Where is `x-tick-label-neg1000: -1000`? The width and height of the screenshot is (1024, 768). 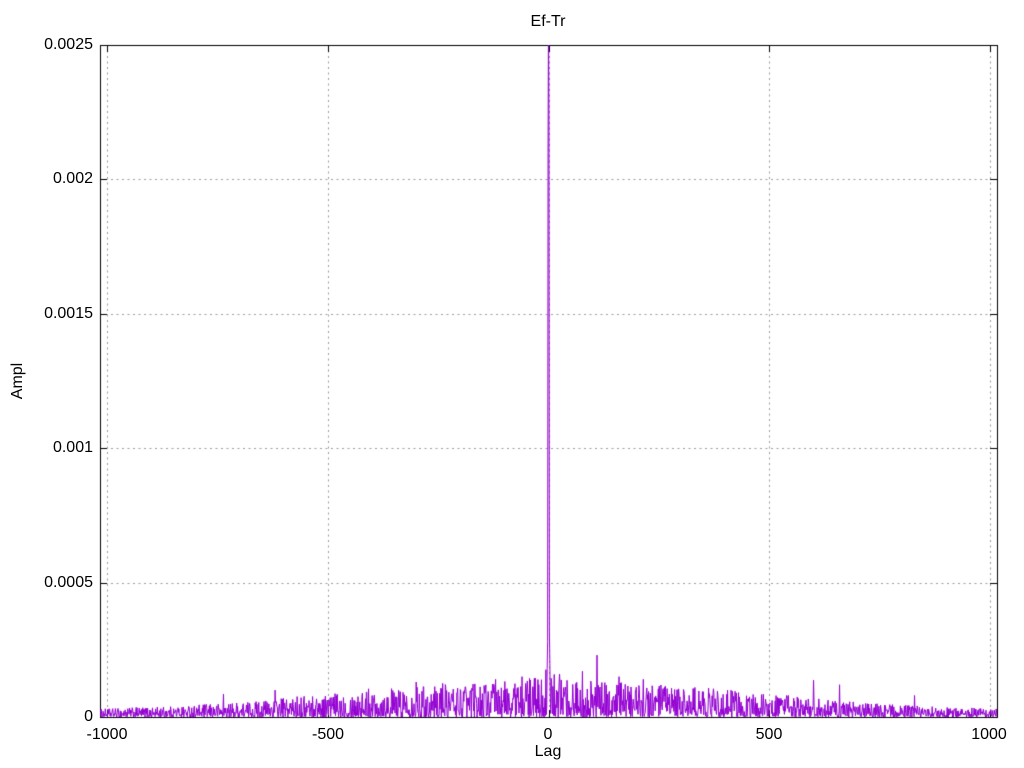 x-tick-label-neg1000: -1000 is located at coordinates (107, 734).